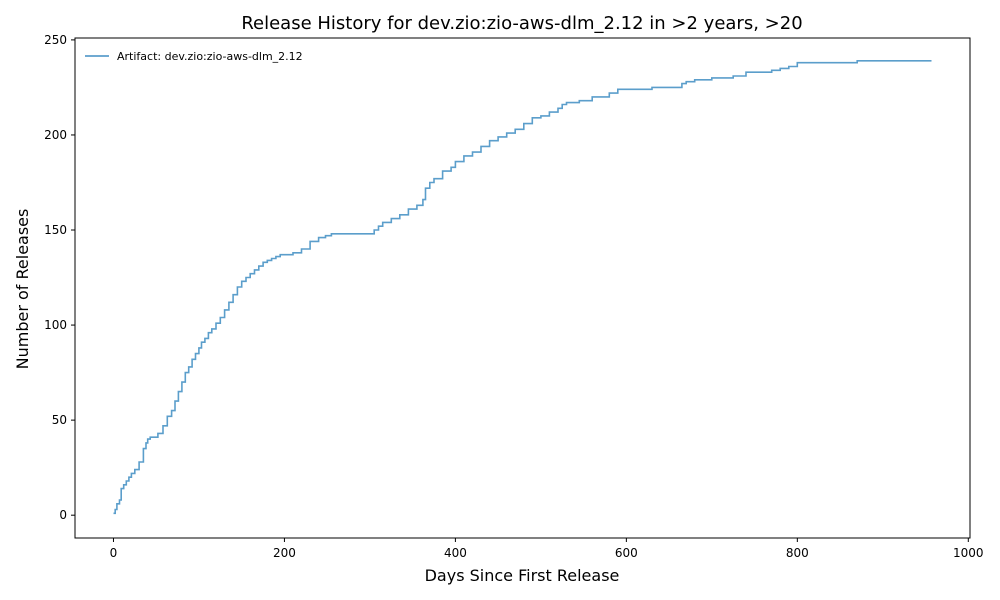 The width and height of the screenshot is (1000, 600). Describe the element at coordinates (55, 40) in the screenshot. I see `y-tick-label: 250` at that location.